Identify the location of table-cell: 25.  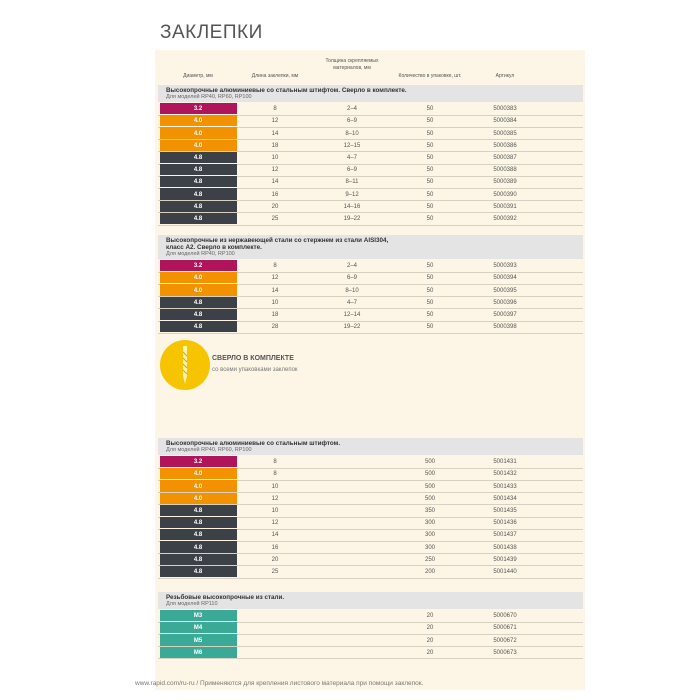
(275, 218).